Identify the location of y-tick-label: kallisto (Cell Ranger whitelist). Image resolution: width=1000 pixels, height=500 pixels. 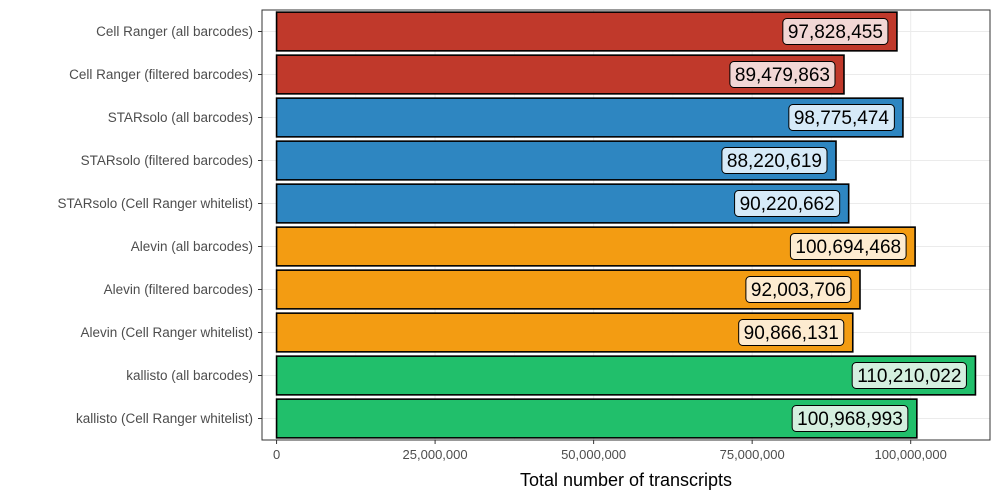
(164, 418).